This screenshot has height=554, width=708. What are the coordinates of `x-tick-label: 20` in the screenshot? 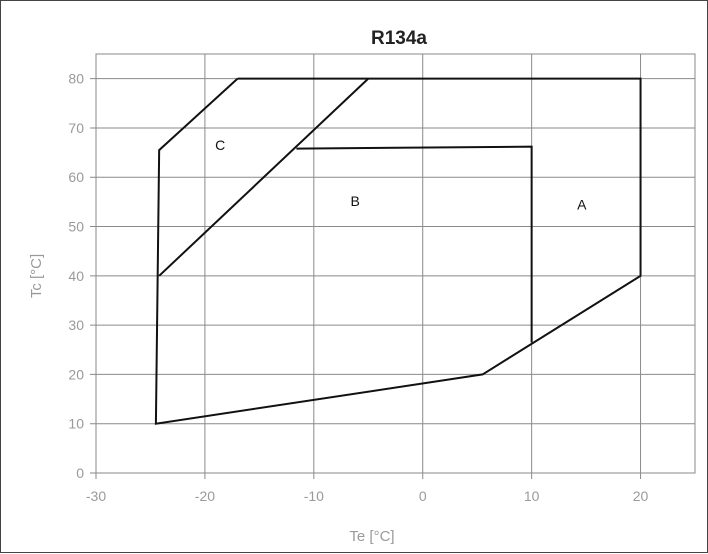 It's located at (641, 496).